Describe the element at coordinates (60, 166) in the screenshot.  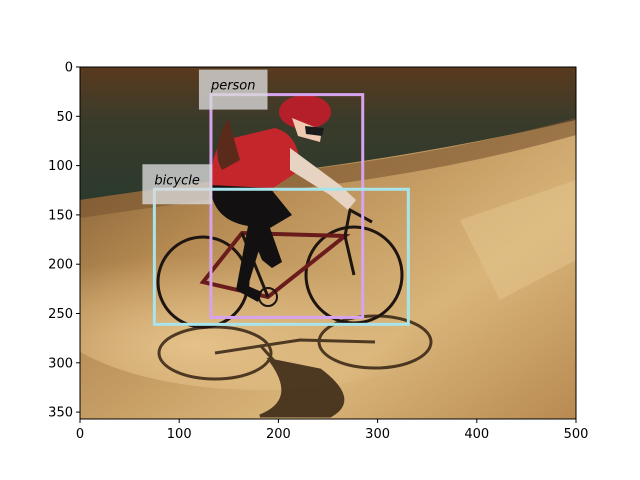
I see `y-tick-label: 100` at that location.